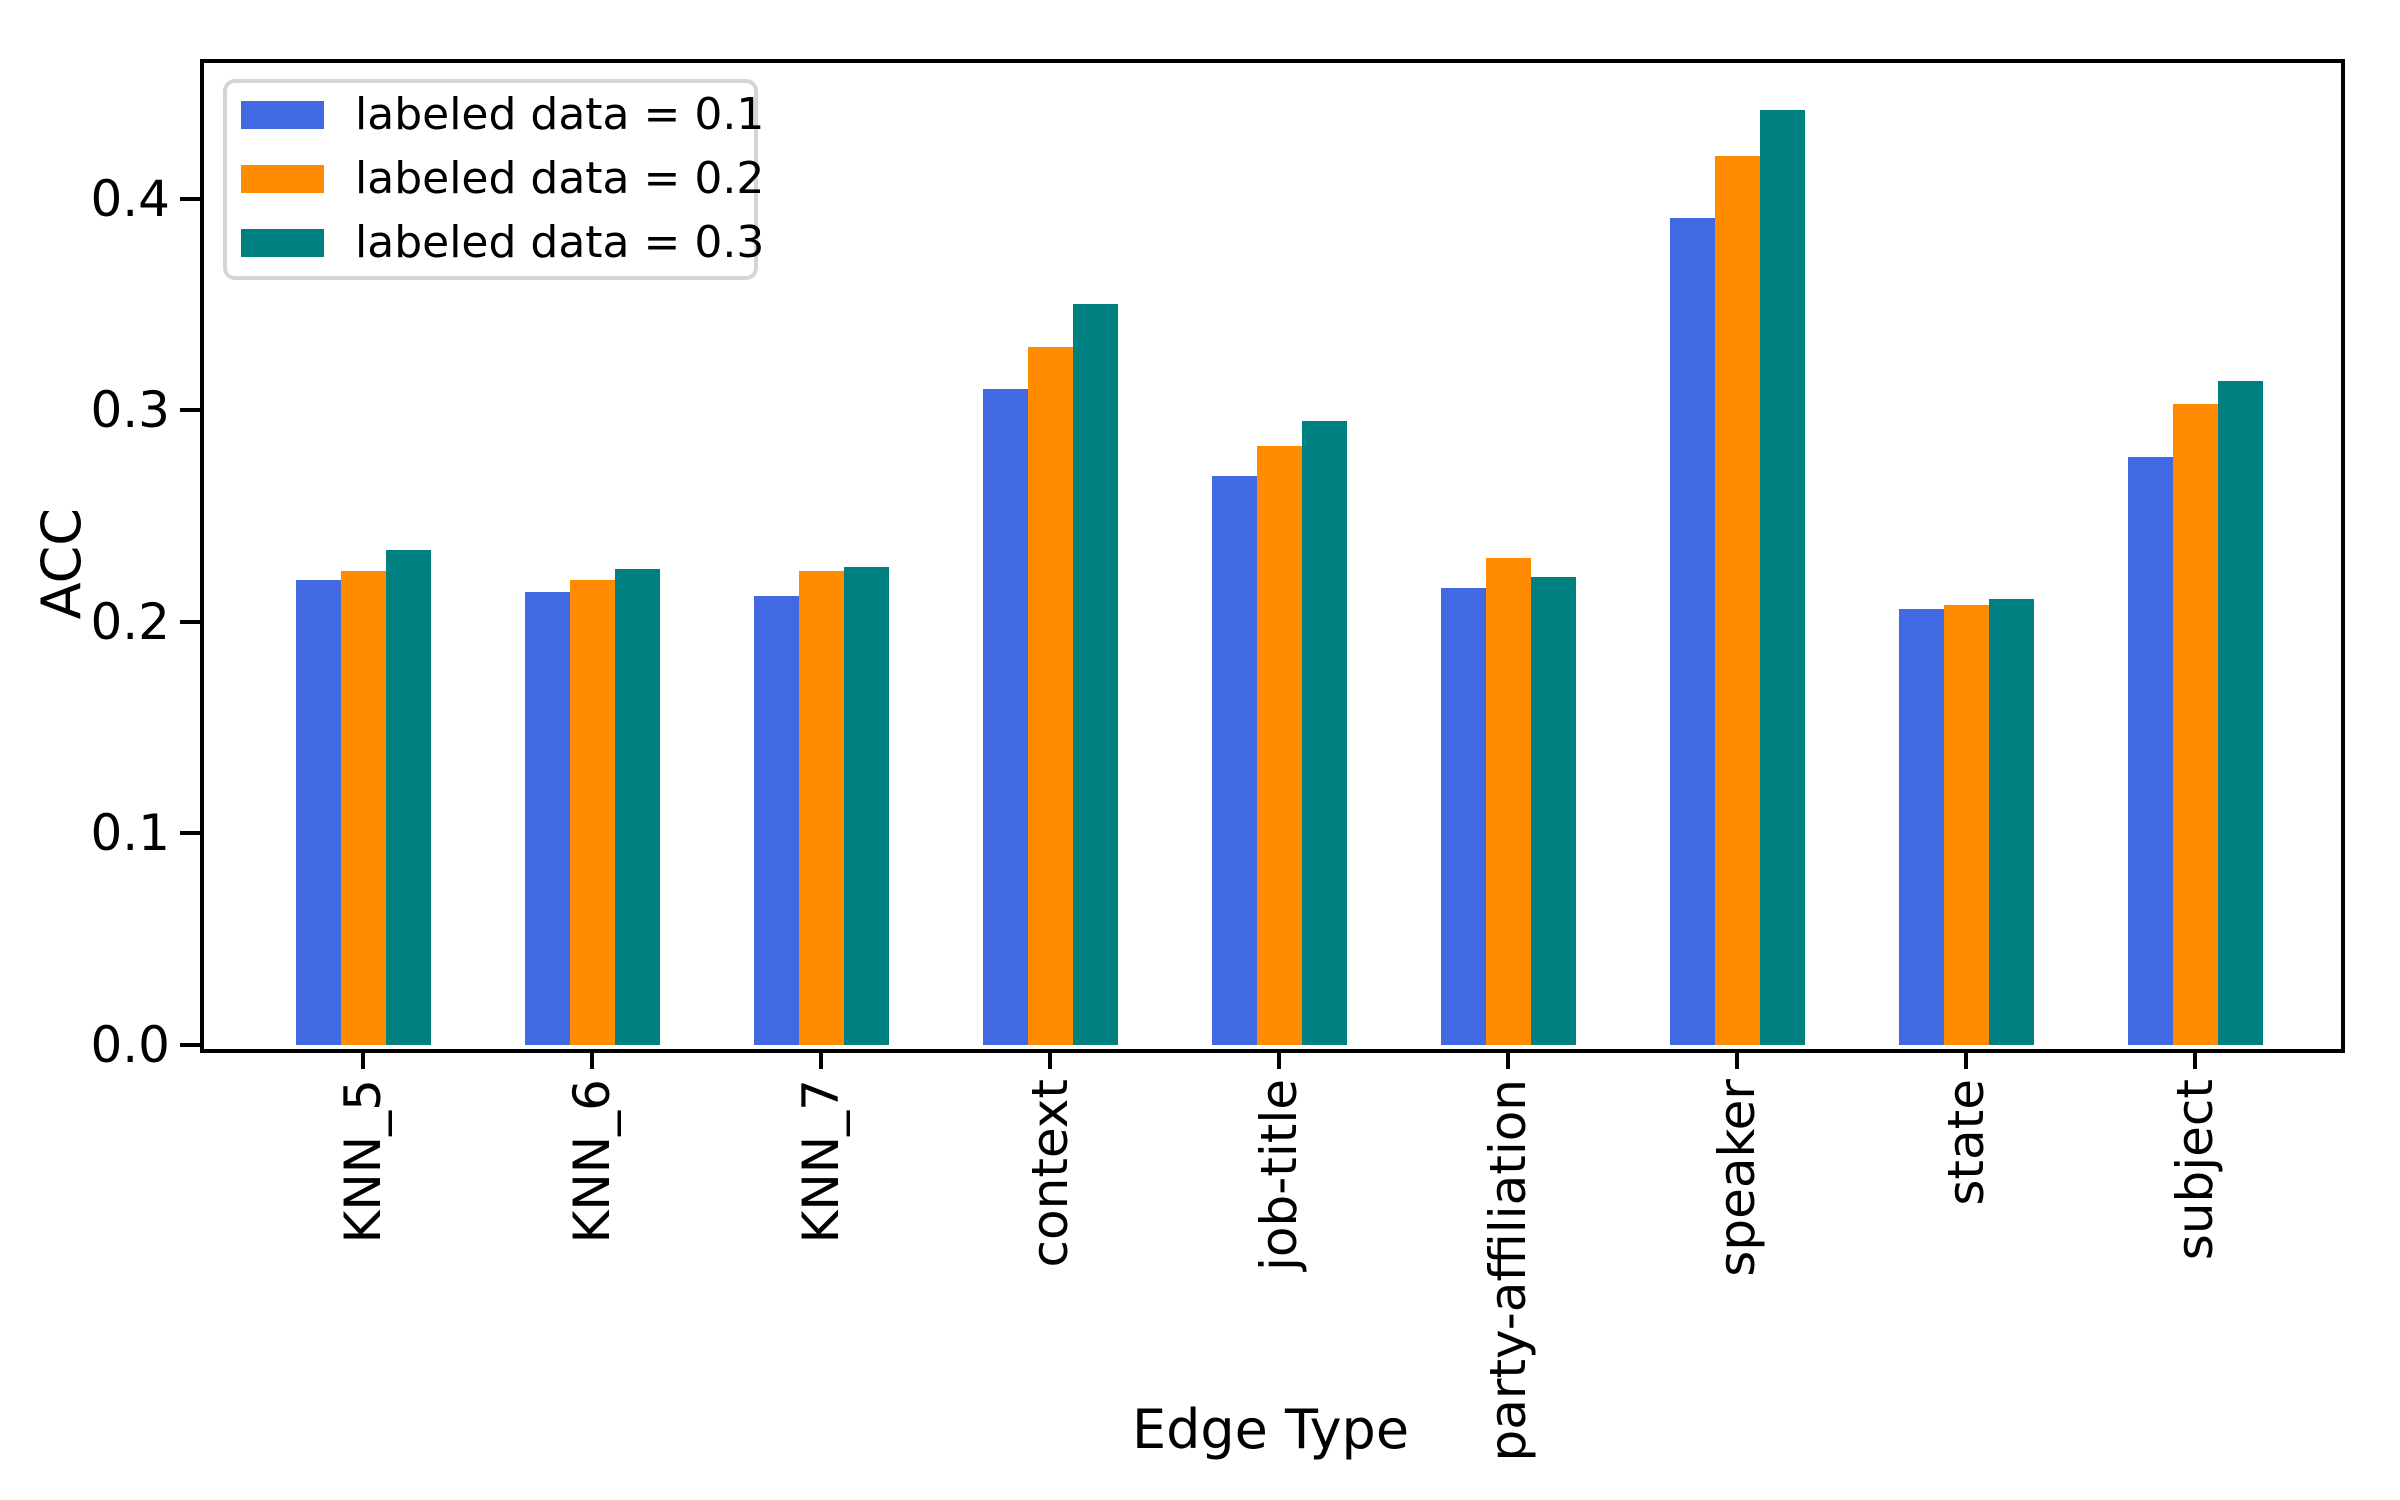 The image size is (2400, 1500). I want to click on x-tick-label: KNN_6, so click(592, 1161).